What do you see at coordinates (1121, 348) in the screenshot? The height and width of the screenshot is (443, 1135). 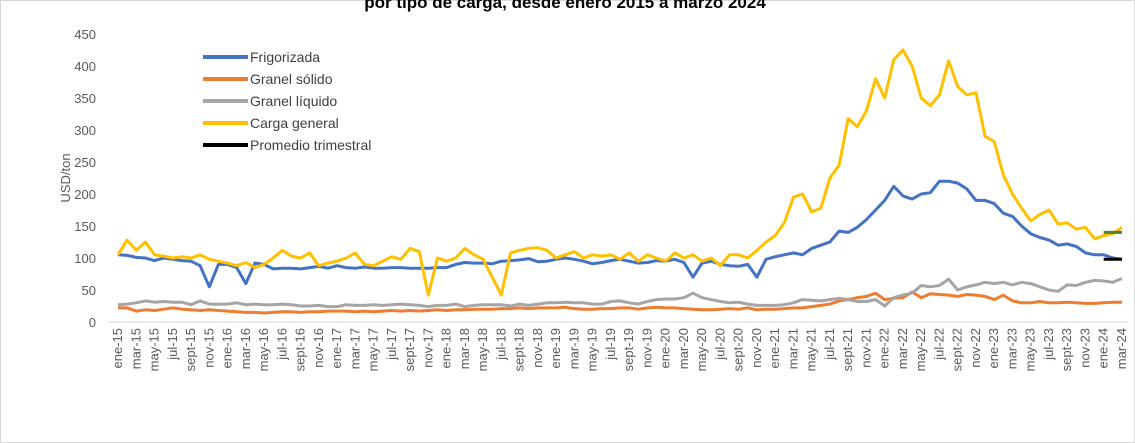 I see `x-tick-label: mar-24` at bounding box center [1121, 348].